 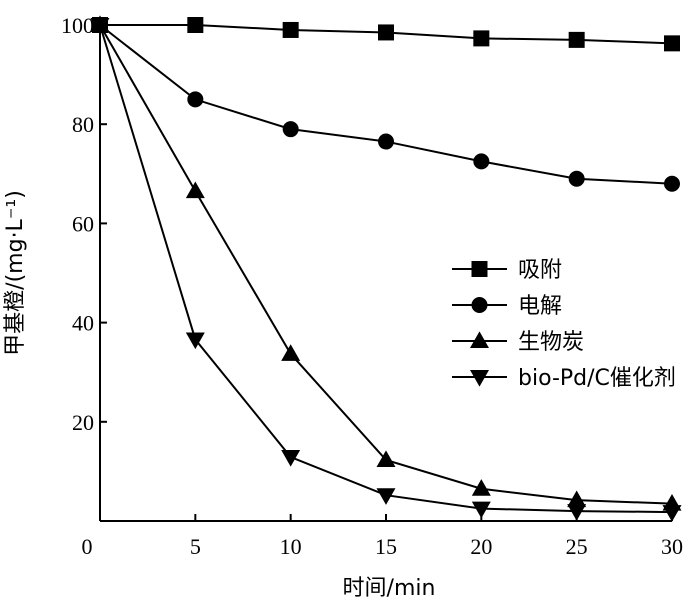 I want to click on legend-item-4: bio-Pd/C催化剂, so click(x=564, y=378).